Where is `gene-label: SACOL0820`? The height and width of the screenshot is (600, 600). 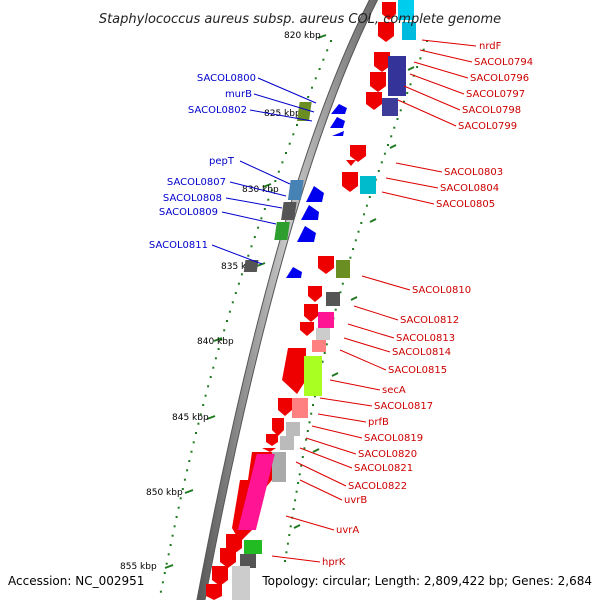 gene-label: SACOL0820 is located at coordinates (387, 454).